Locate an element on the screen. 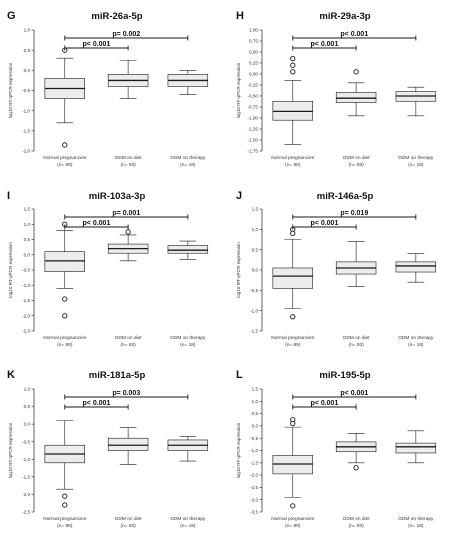 The width and height of the screenshot is (461, 550). significance-bracket: p= 0.019 is located at coordinates (354, 215).